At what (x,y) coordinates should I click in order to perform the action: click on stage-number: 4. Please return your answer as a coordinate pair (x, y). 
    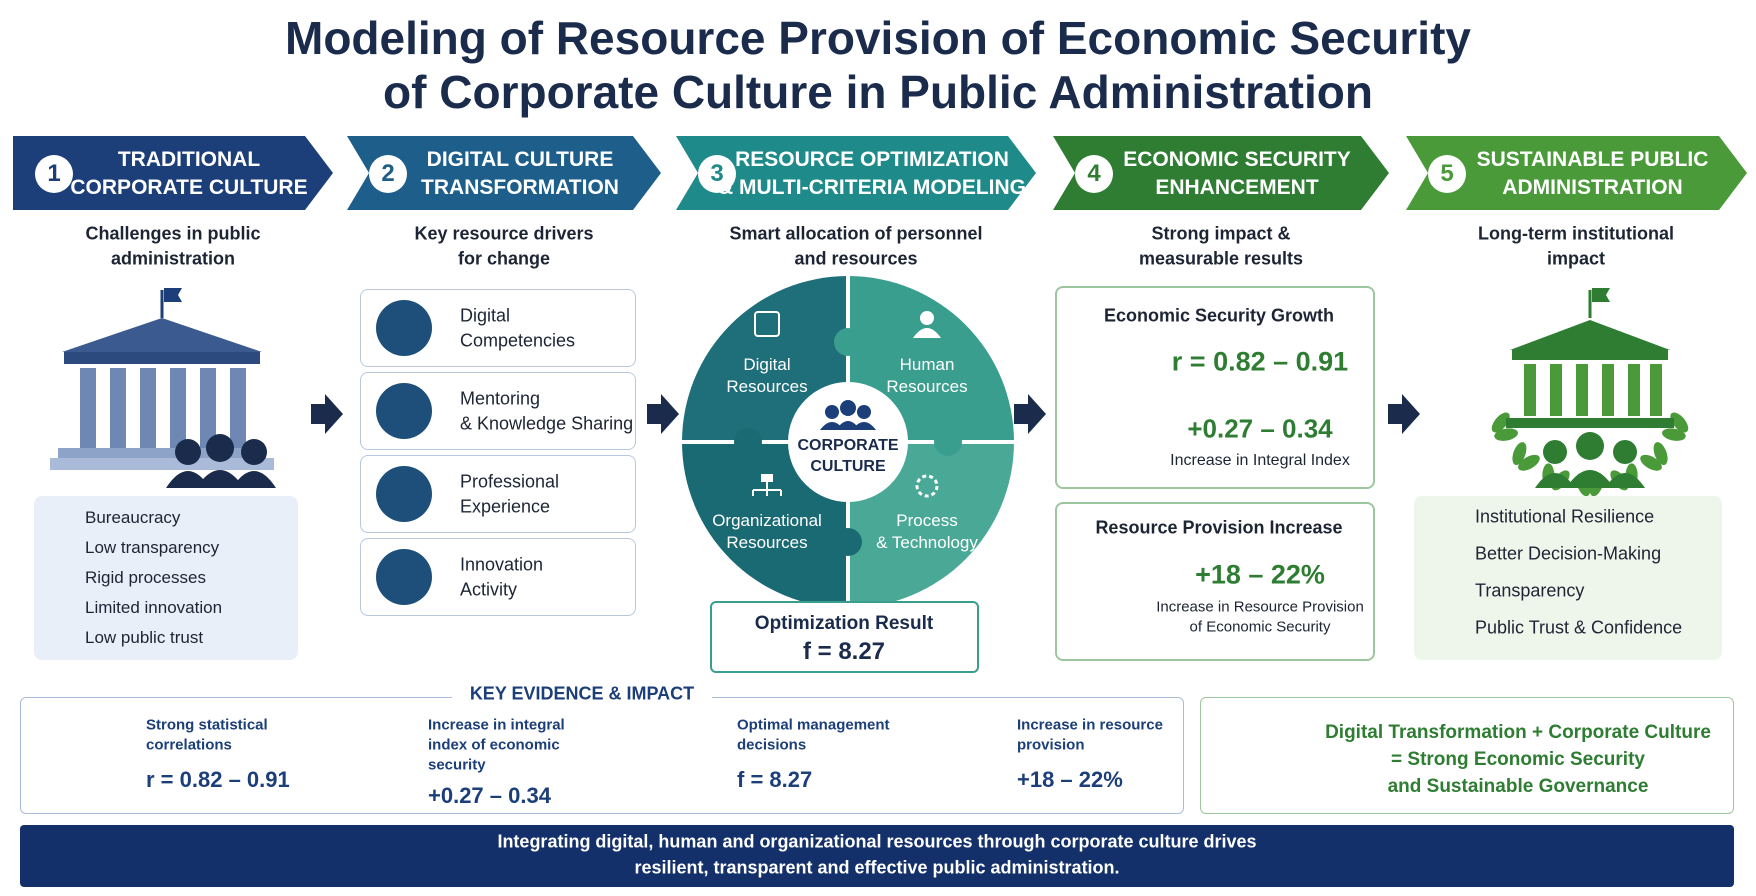
    Looking at the image, I should click on (1094, 173).